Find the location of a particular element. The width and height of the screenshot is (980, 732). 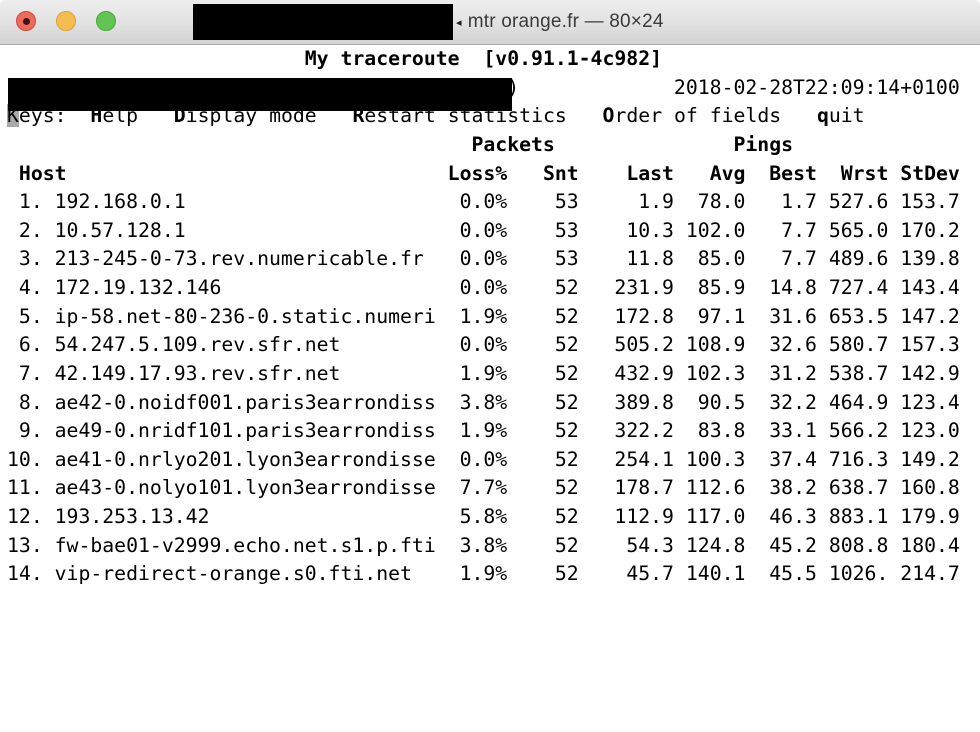

packets-group-header: Packets is located at coordinates (513, 144).